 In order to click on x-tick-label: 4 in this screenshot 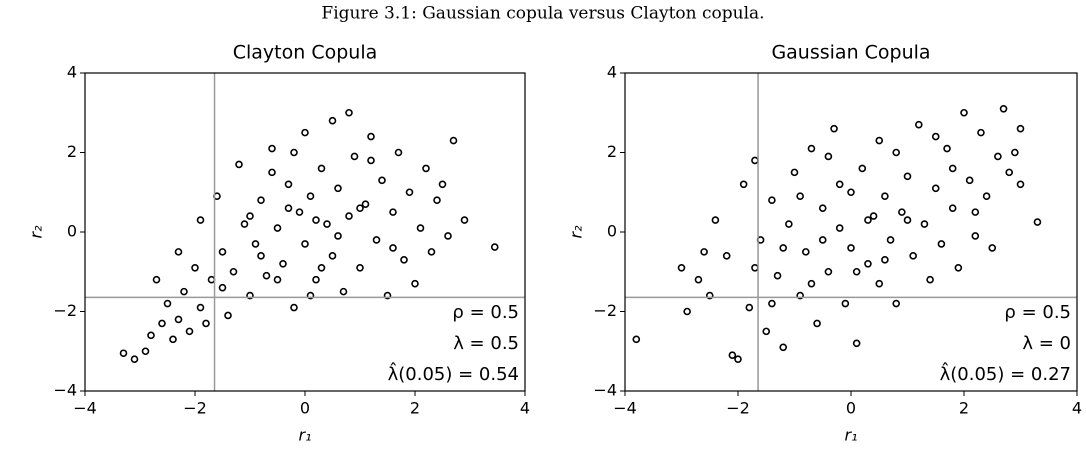, I will do `click(525, 408)`.